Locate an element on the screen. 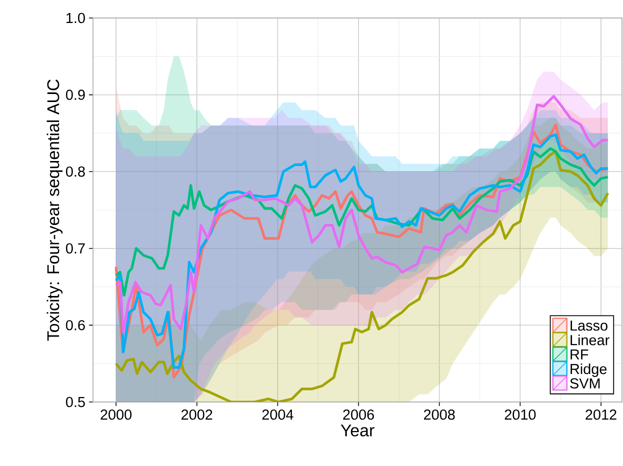 This screenshot has width=623, height=466. x-tick-label: 2006 is located at coordinates (358, 415).